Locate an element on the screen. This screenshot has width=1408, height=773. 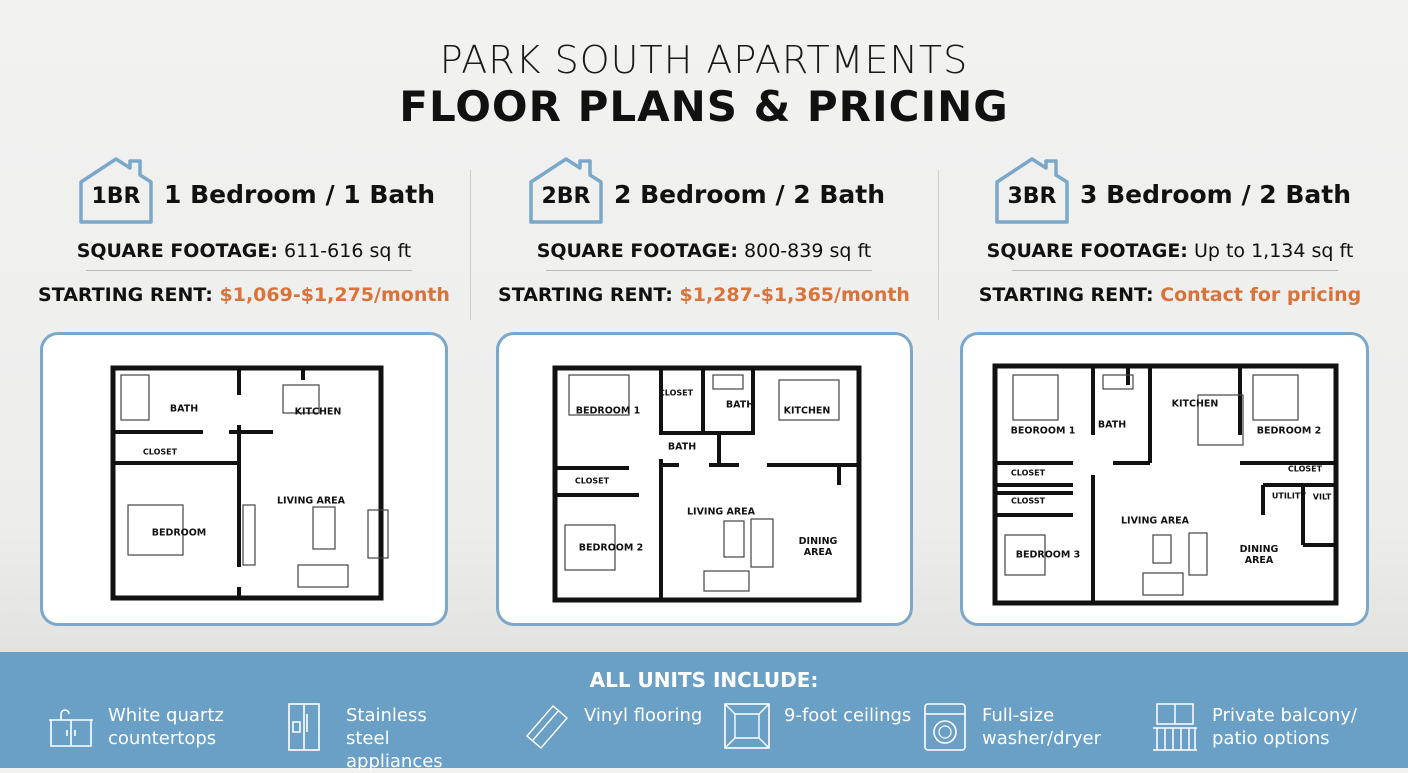
balcony-icon is located at coordinates (1175, 727).